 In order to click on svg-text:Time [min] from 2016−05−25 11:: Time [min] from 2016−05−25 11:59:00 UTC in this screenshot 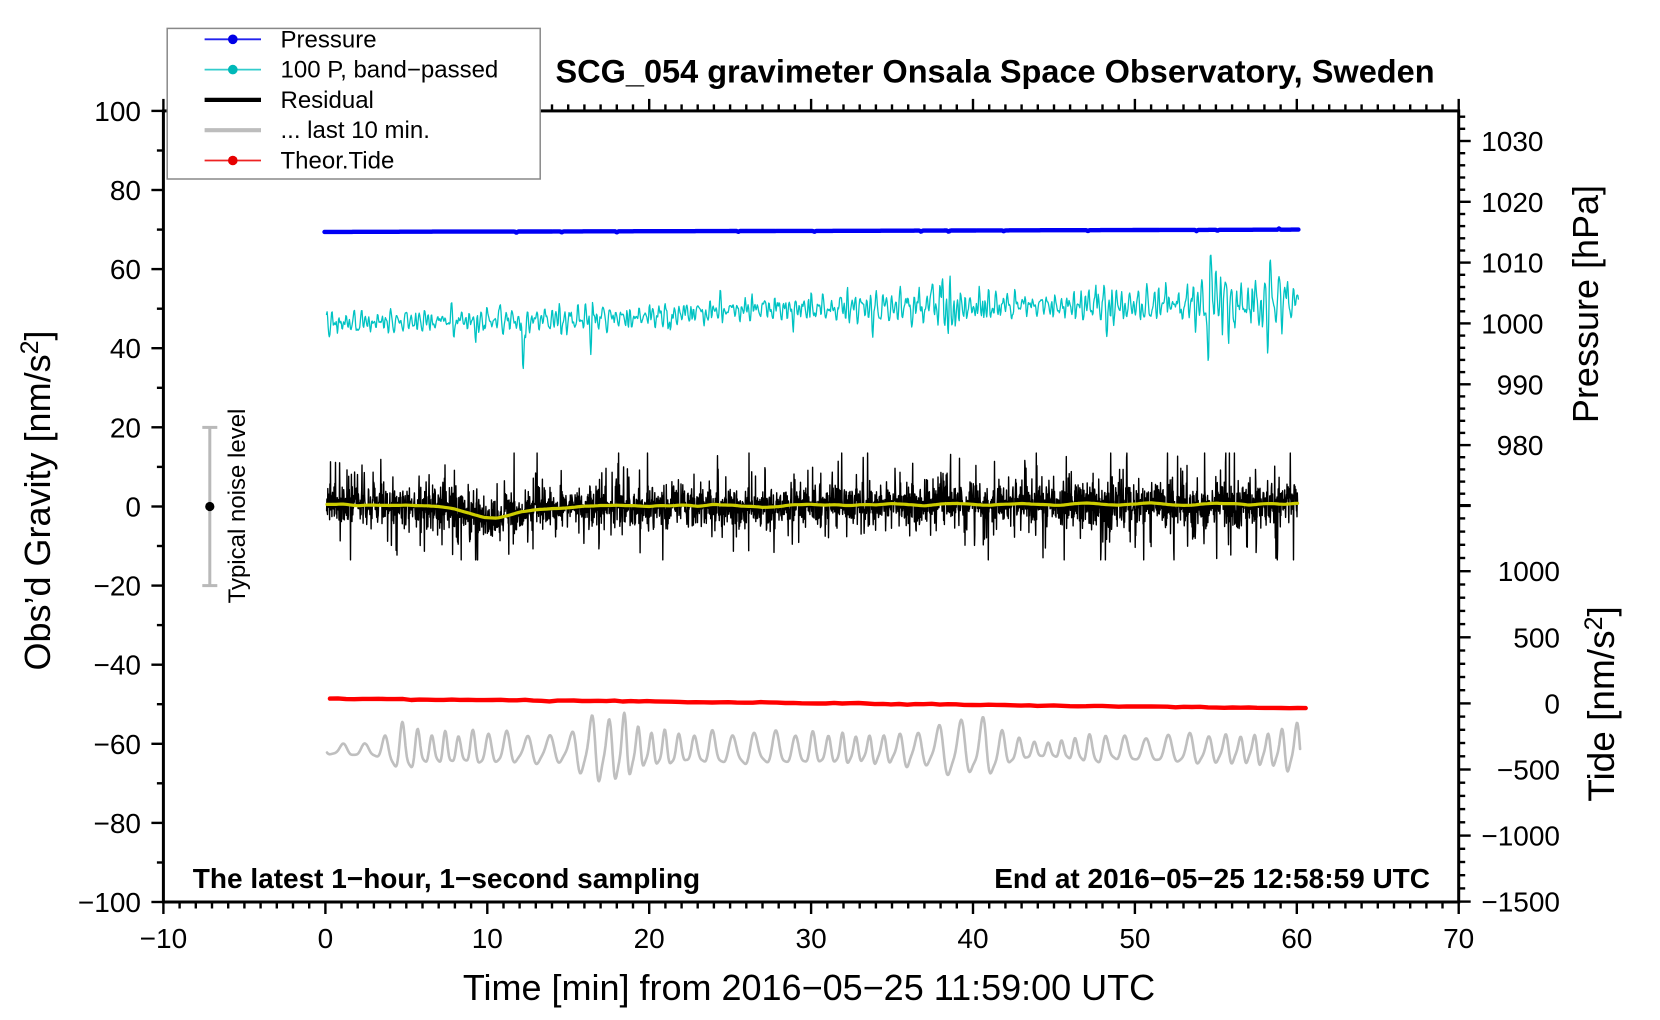, I will do `click(809, 987)`.